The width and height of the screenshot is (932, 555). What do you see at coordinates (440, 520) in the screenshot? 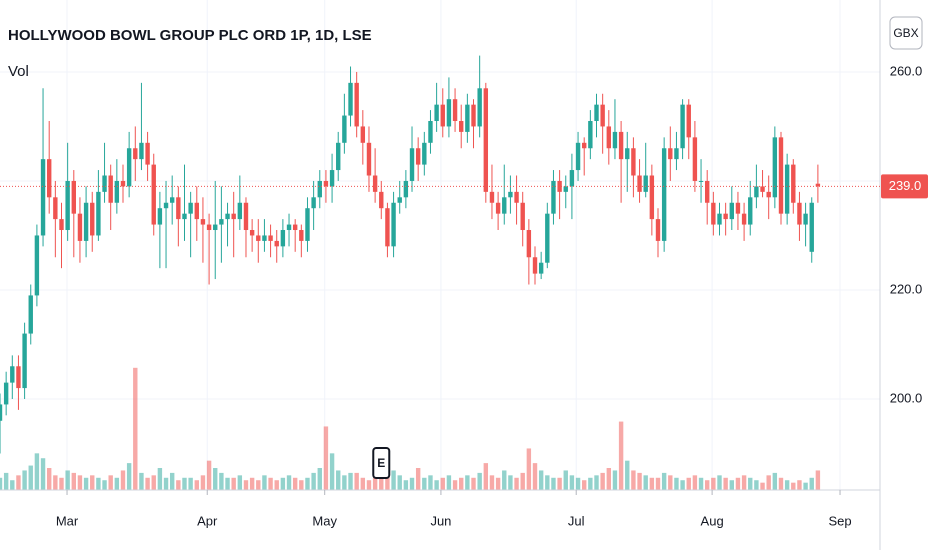
I see `x-tick-label: Jun` at bounding box center [440, 520].